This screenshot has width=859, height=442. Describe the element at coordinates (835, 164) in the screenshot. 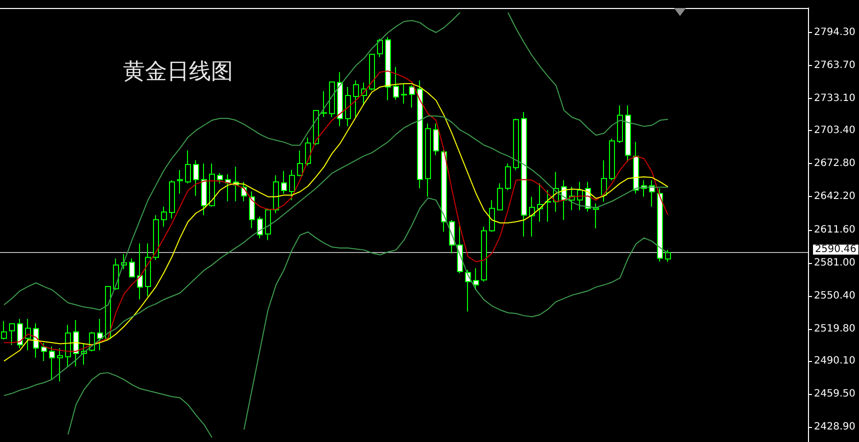

I see `y-tick-label: 2672.80` at that location.